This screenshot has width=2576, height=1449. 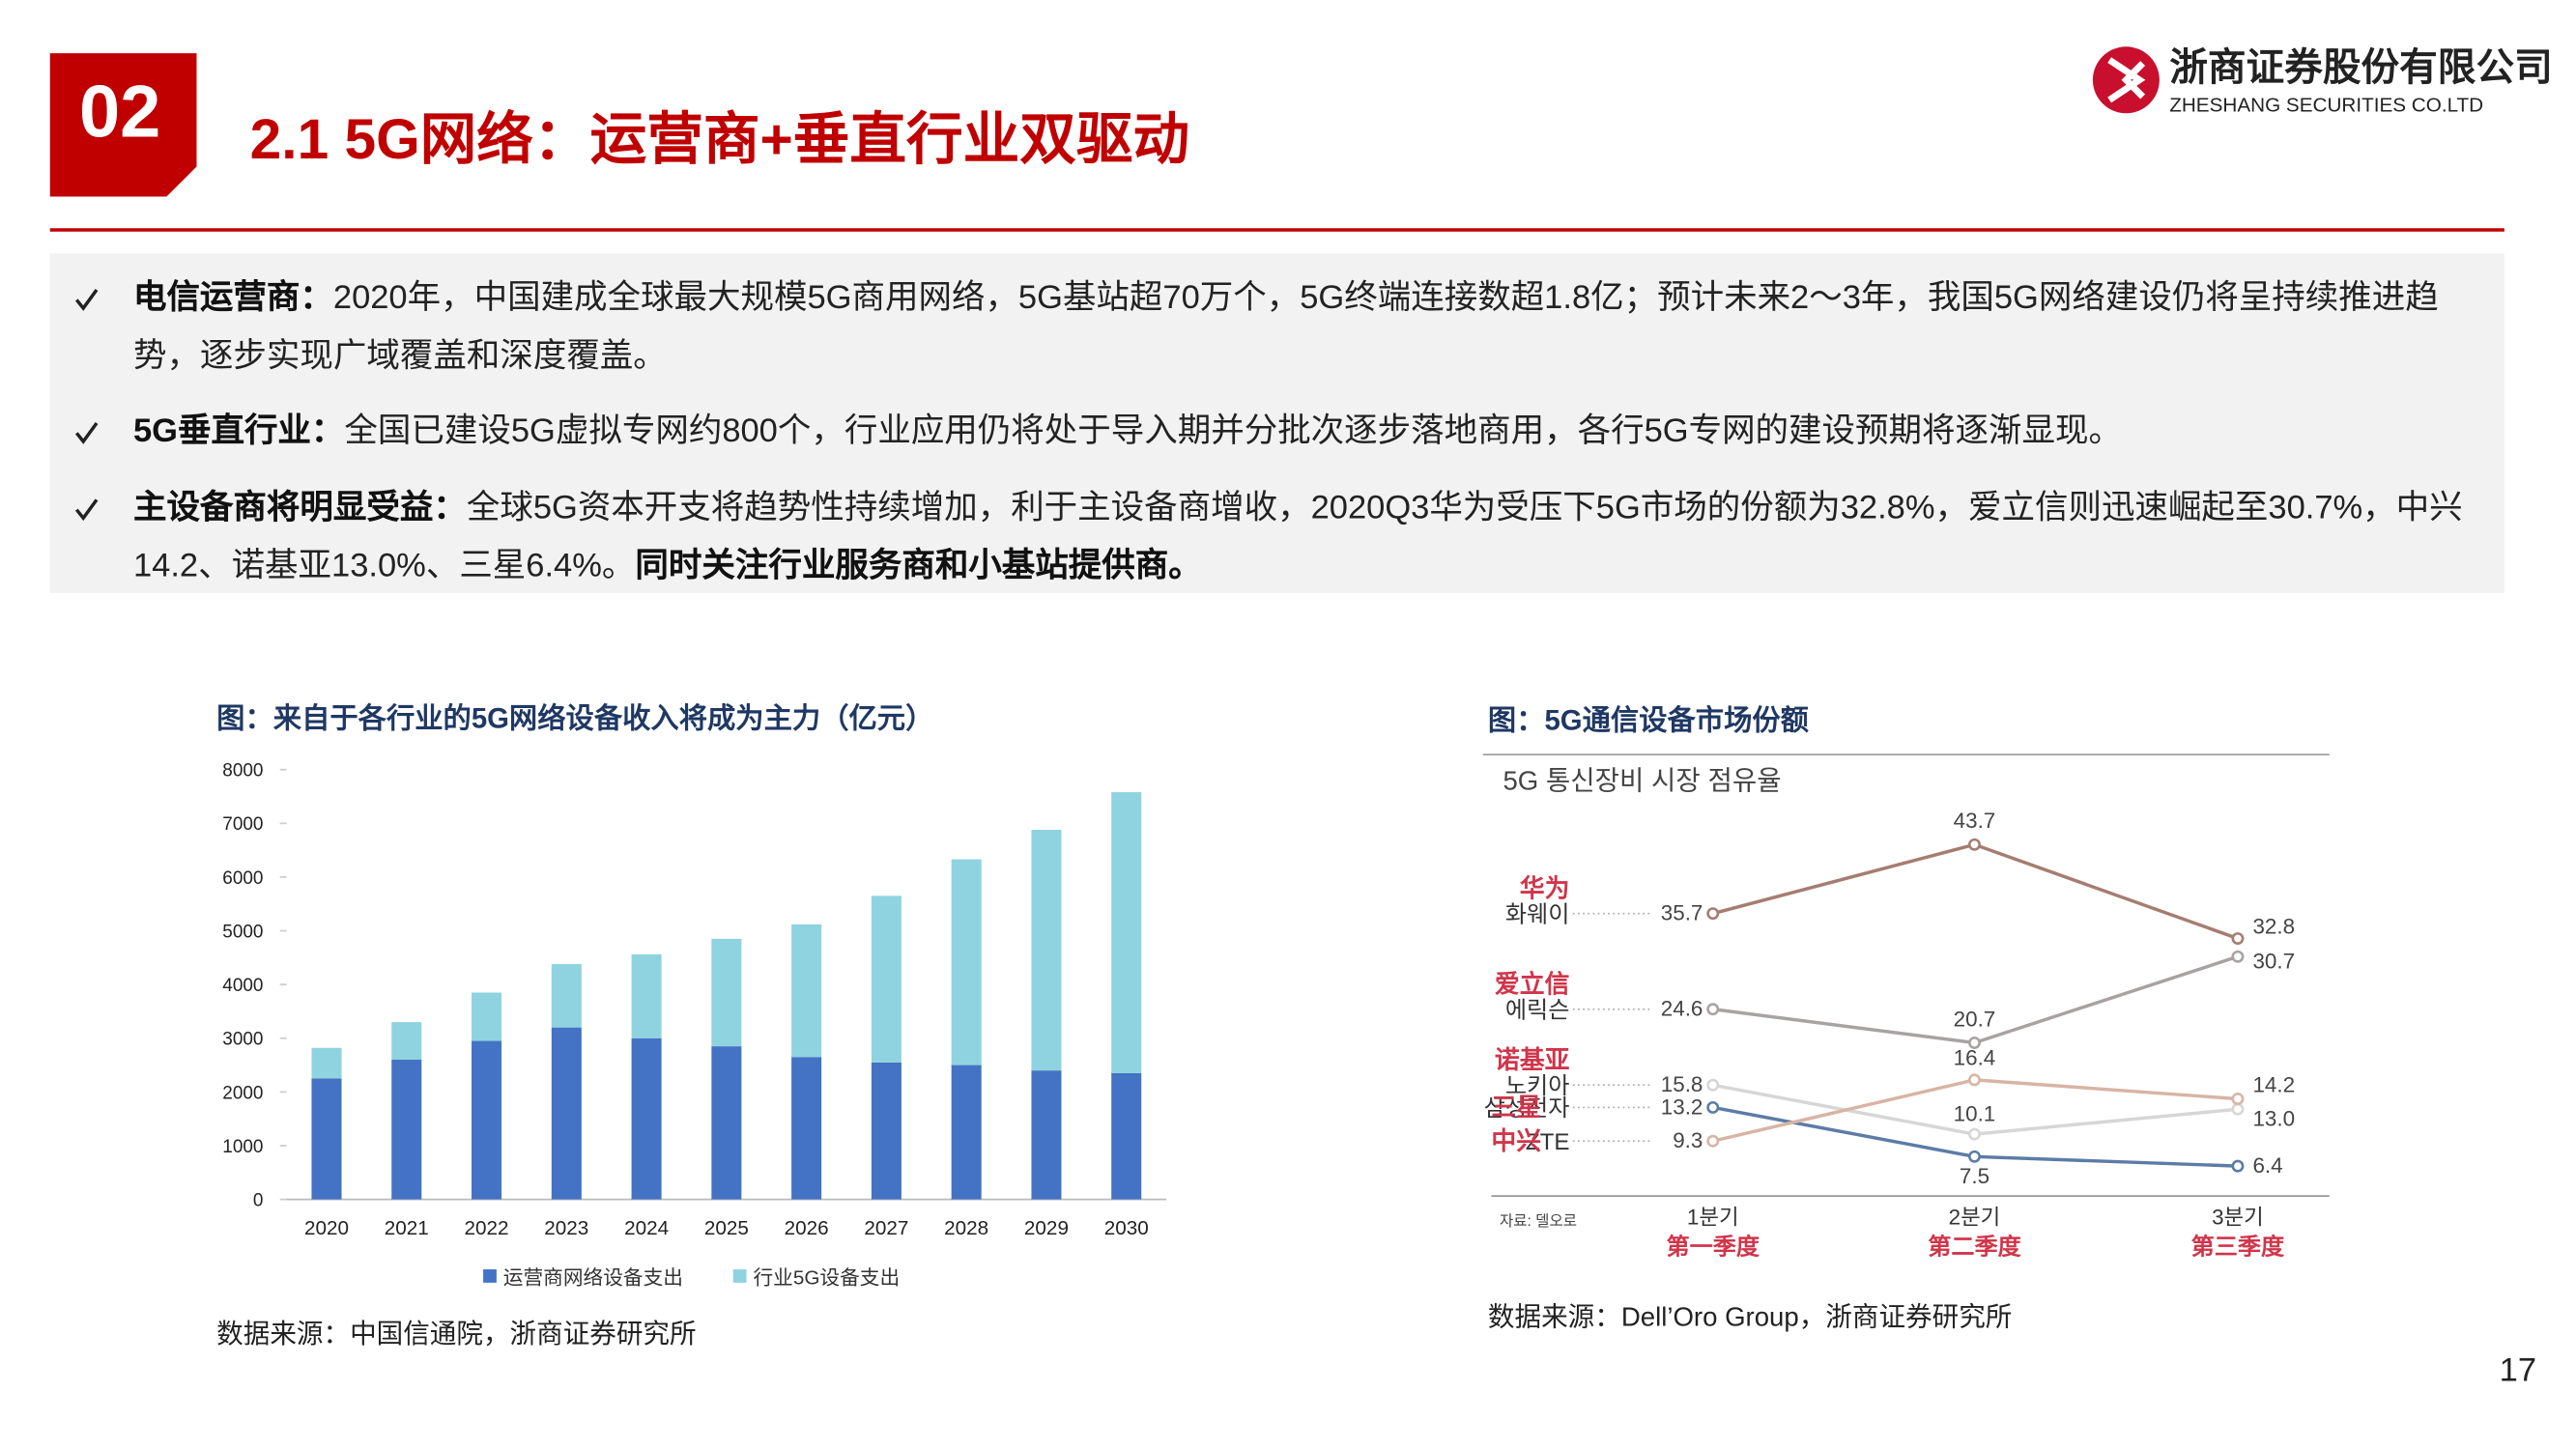 I want to click on value-label: 7.5, so click(x=1975, y=1176).